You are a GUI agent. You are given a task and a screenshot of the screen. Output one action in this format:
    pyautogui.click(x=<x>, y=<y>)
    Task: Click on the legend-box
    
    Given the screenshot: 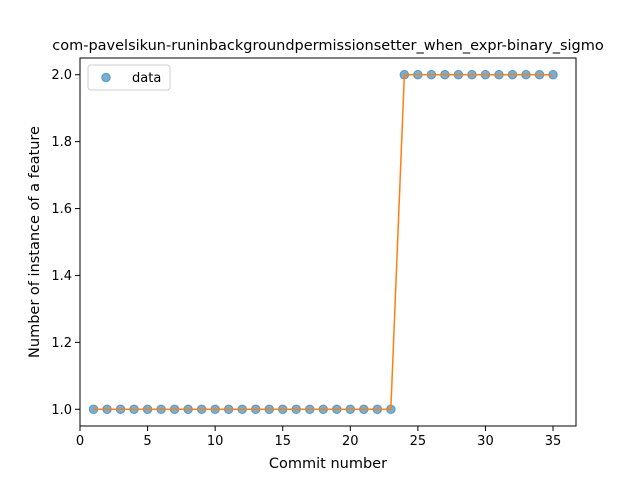 What is the action you would take?
    pyautogui.click(x=129, y=77)
    